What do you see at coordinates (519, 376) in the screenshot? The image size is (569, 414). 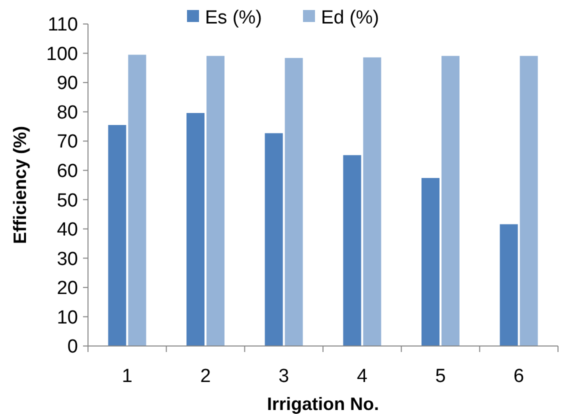 I see `x-tick-label: 6` at bounding box center [519, 376].